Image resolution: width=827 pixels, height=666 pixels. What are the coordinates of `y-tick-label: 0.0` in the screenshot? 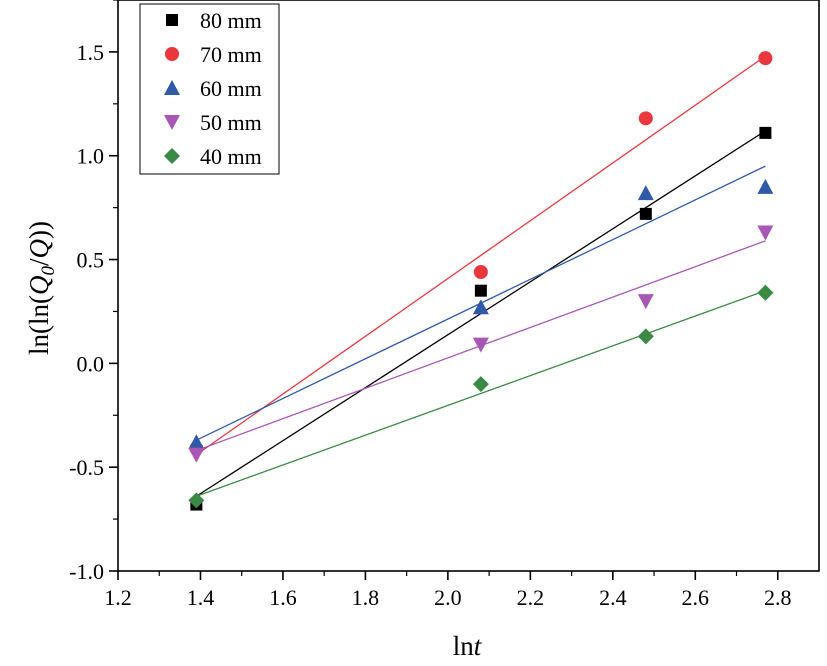 It's located at (91, 363).